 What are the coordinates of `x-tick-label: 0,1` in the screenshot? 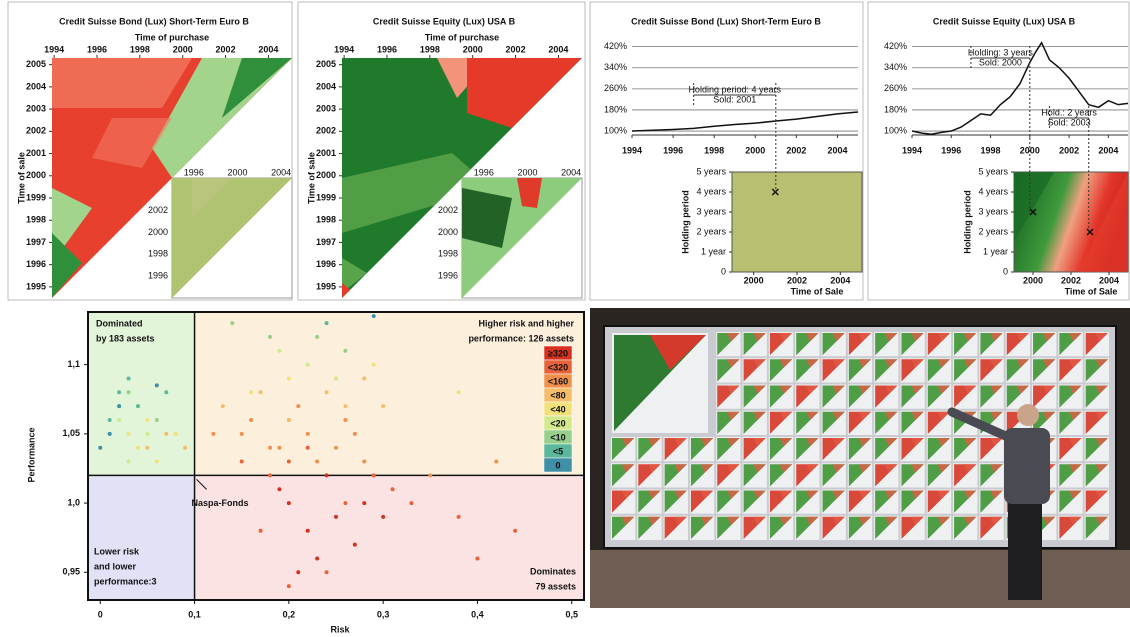 It's located at (194, 614).